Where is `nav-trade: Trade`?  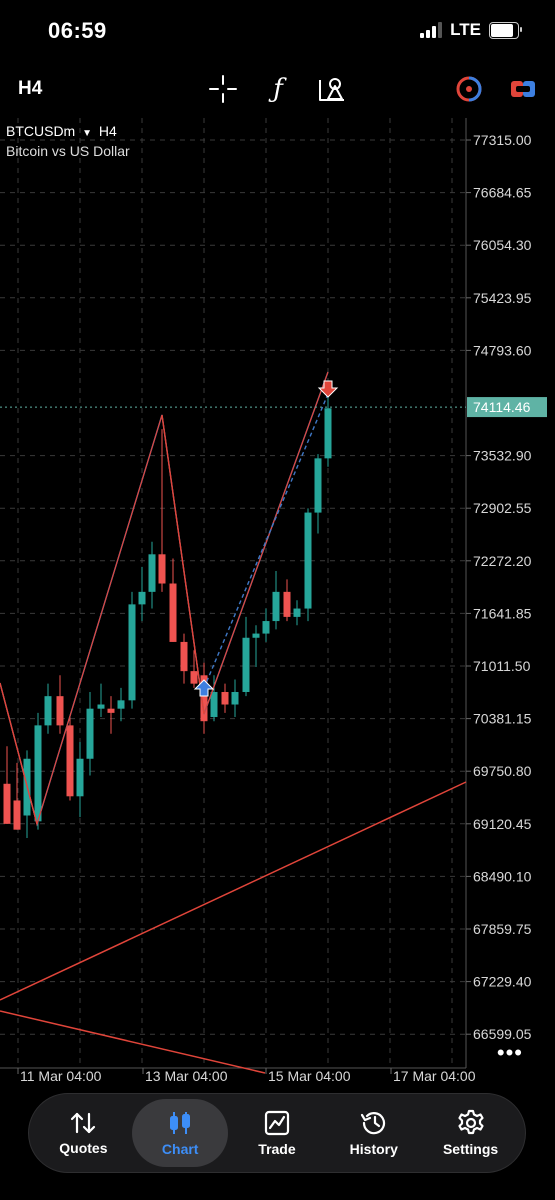
nav-trade: Trade is located at coordinates (277, 1133).